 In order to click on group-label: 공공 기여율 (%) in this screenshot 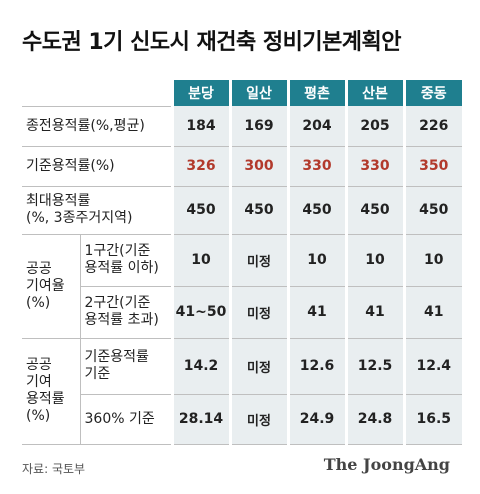, I will do `click(51, 286)`.